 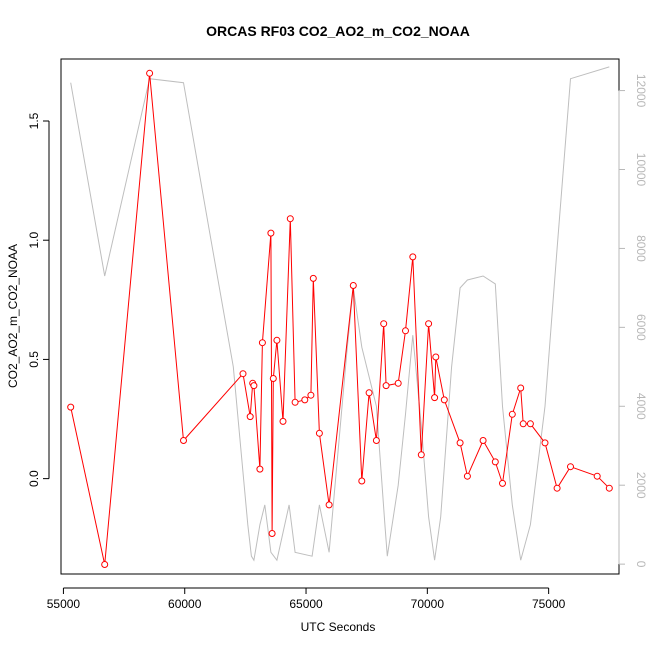 What do you see at coordinates (338, 627) in the screenshot?
I see `x-axis-label: UTC Seconds` at bounding box center [338, 627].